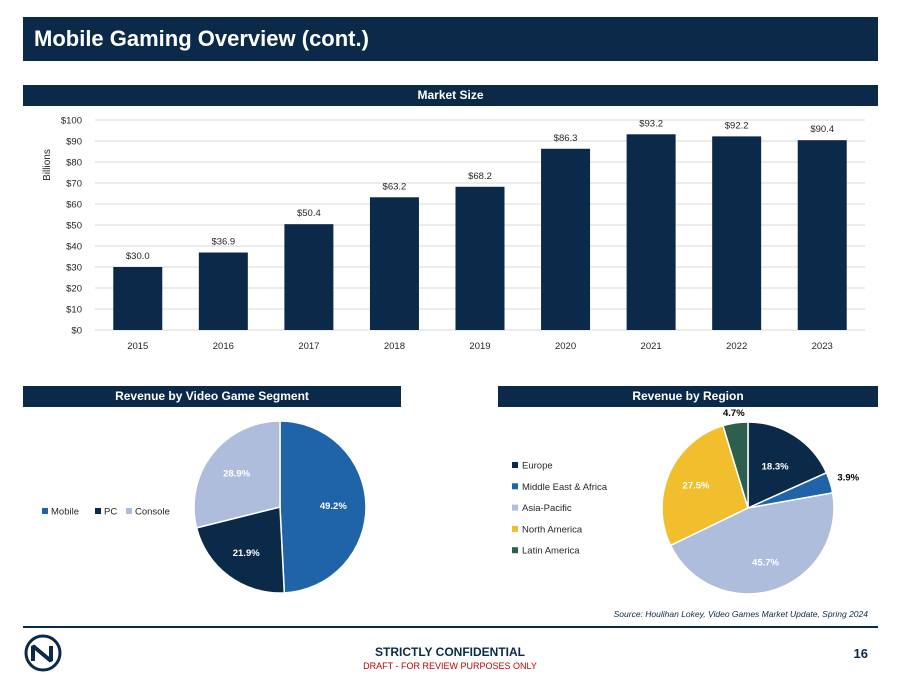 The height and width of the screenshot is (675, 900). I want to click on bar-value-label: $63.2, so click(395, 186).